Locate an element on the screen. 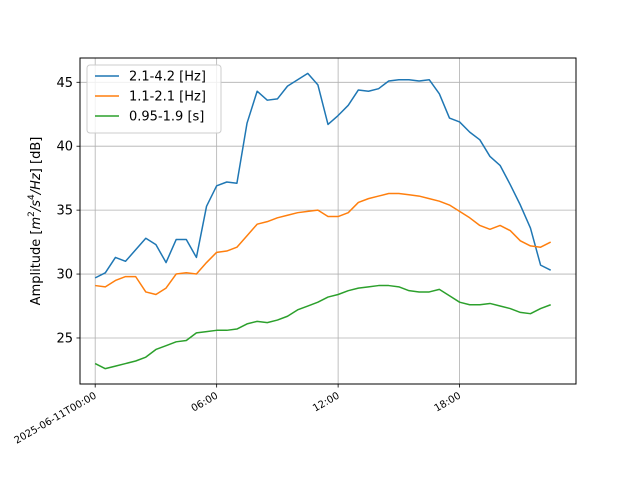  legend-box is located at coordinates (154, 99).